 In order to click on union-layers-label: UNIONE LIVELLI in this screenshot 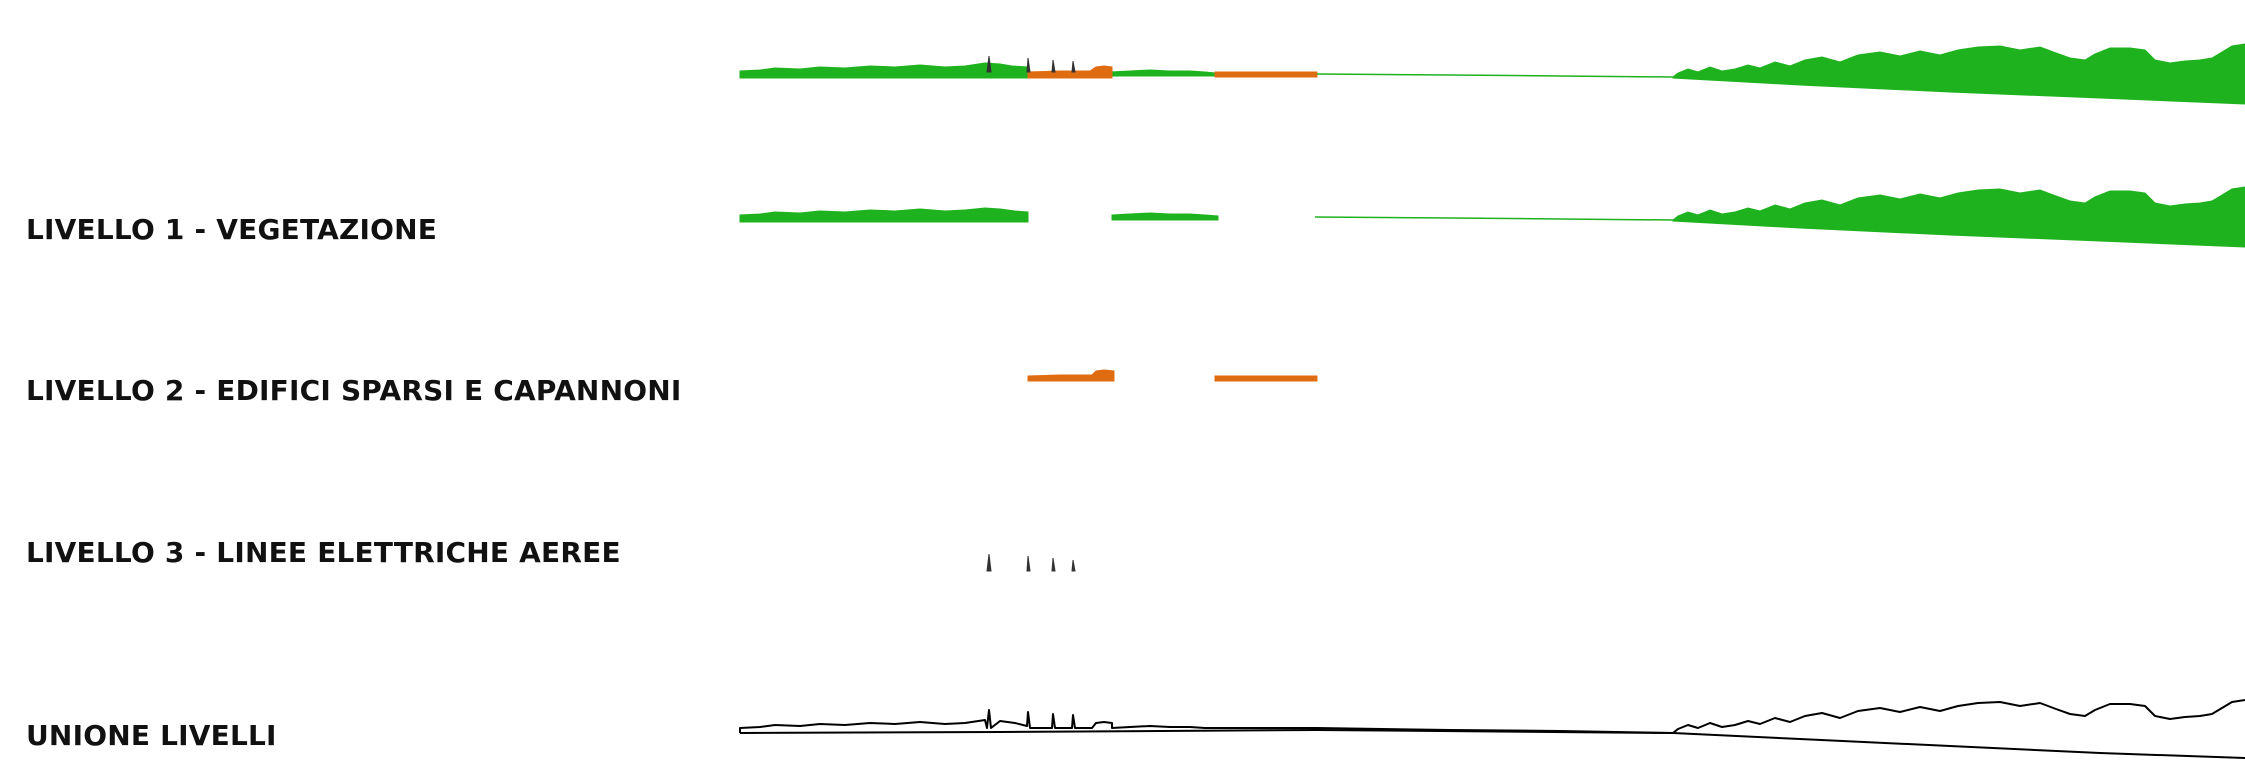, I will do `click(151, 735)`.